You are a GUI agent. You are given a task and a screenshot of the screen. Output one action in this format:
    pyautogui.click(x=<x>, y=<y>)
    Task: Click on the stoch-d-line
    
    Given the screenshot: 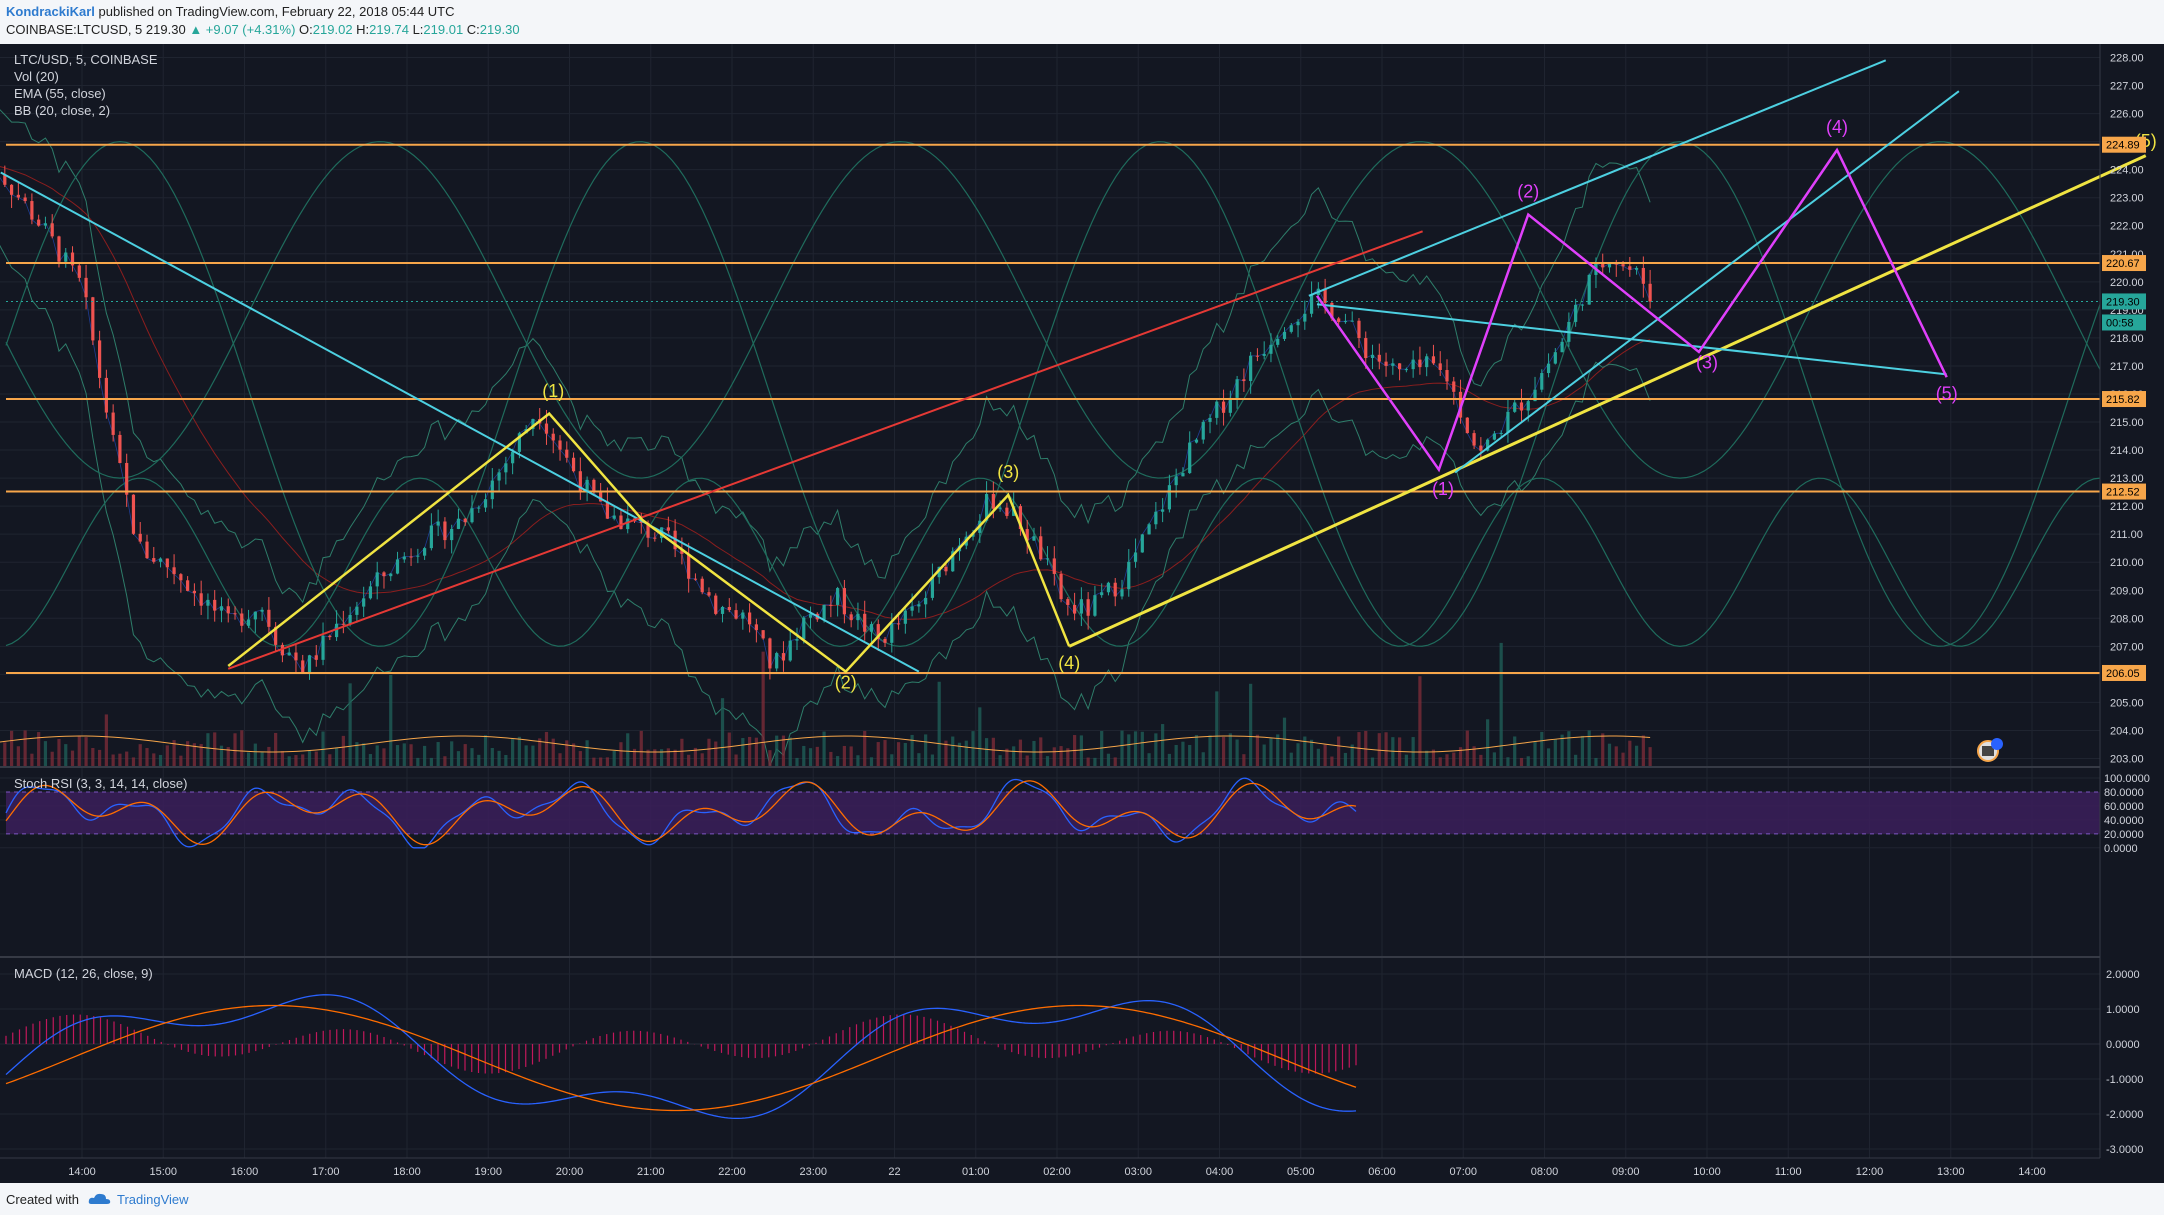 What is the action you would take?
    pyautogui.click(x=681, y=813)
    